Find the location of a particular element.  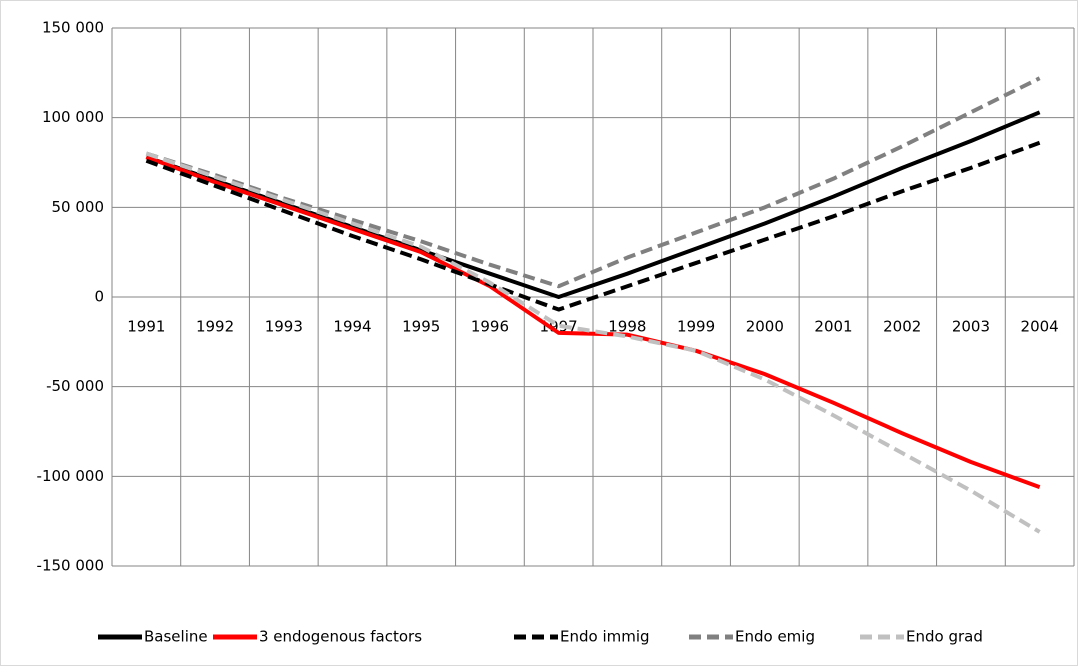

y-tick-label: -150 000 is located at coordinates (70, 566).